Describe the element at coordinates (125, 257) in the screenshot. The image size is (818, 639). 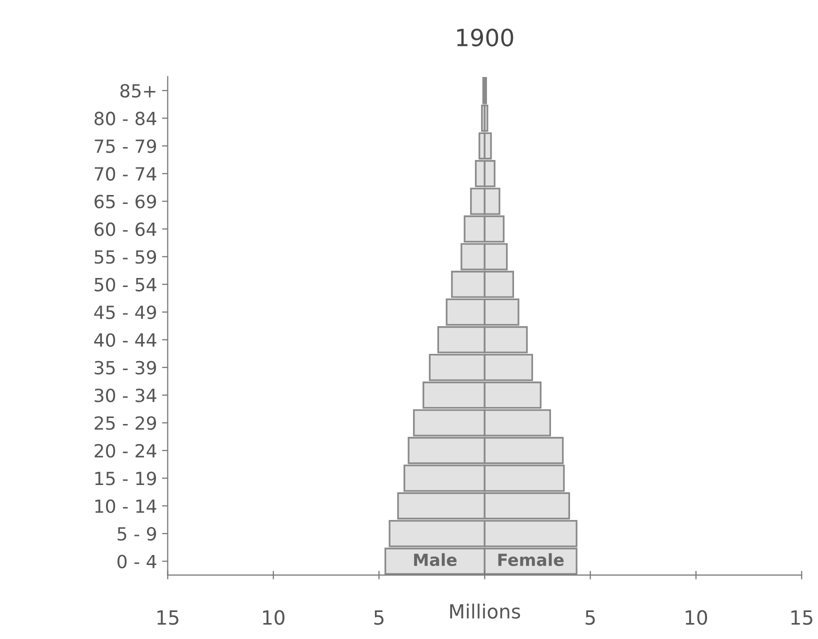
I see `y-tick-label: 55 - 59` at that location.